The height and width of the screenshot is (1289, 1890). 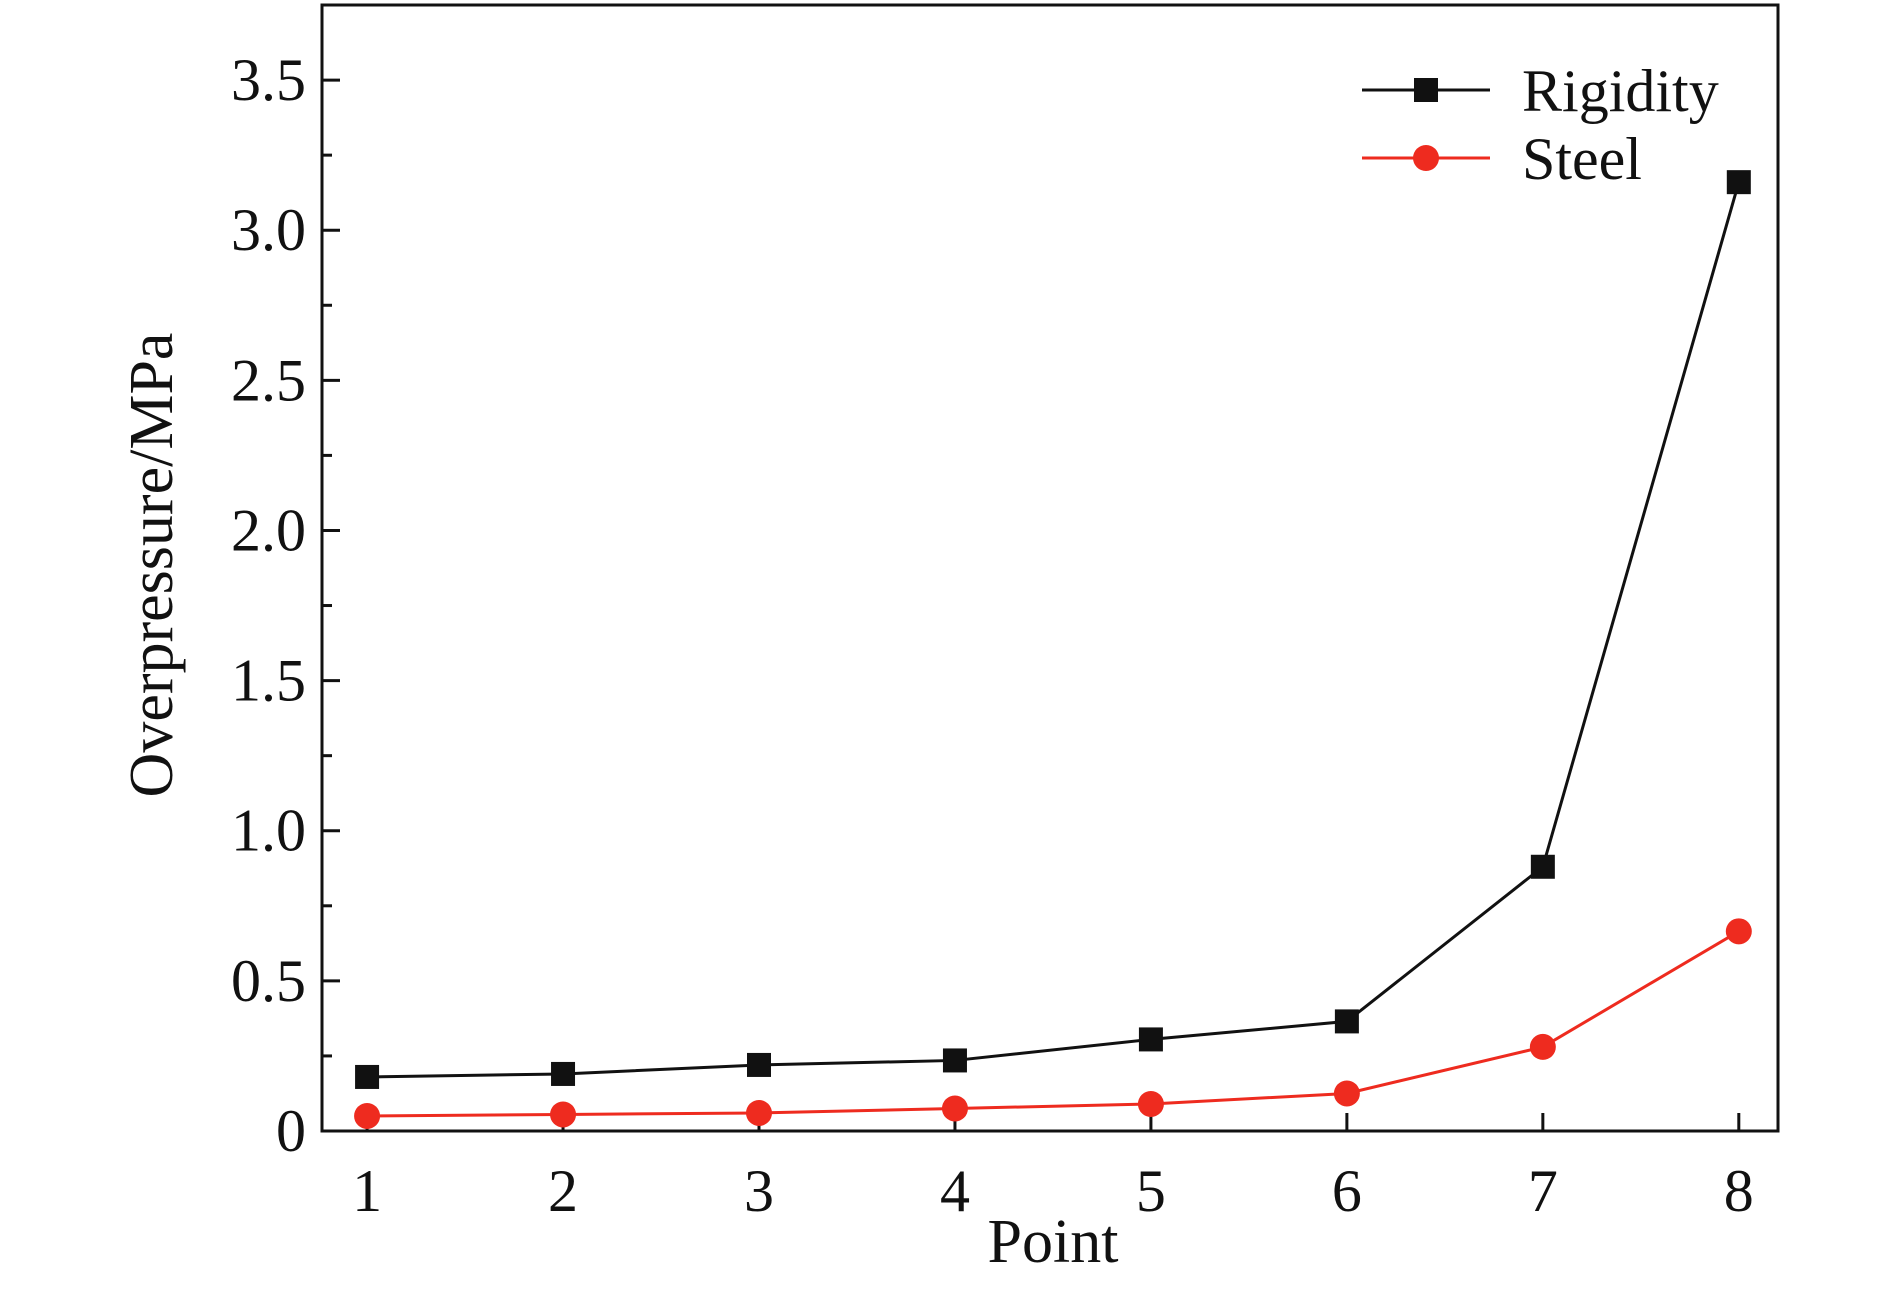 What do you see at coordinates (268, 981) in the screenshot?
I see `y-tick-label: 0.5` at bounding box center [268, 981].